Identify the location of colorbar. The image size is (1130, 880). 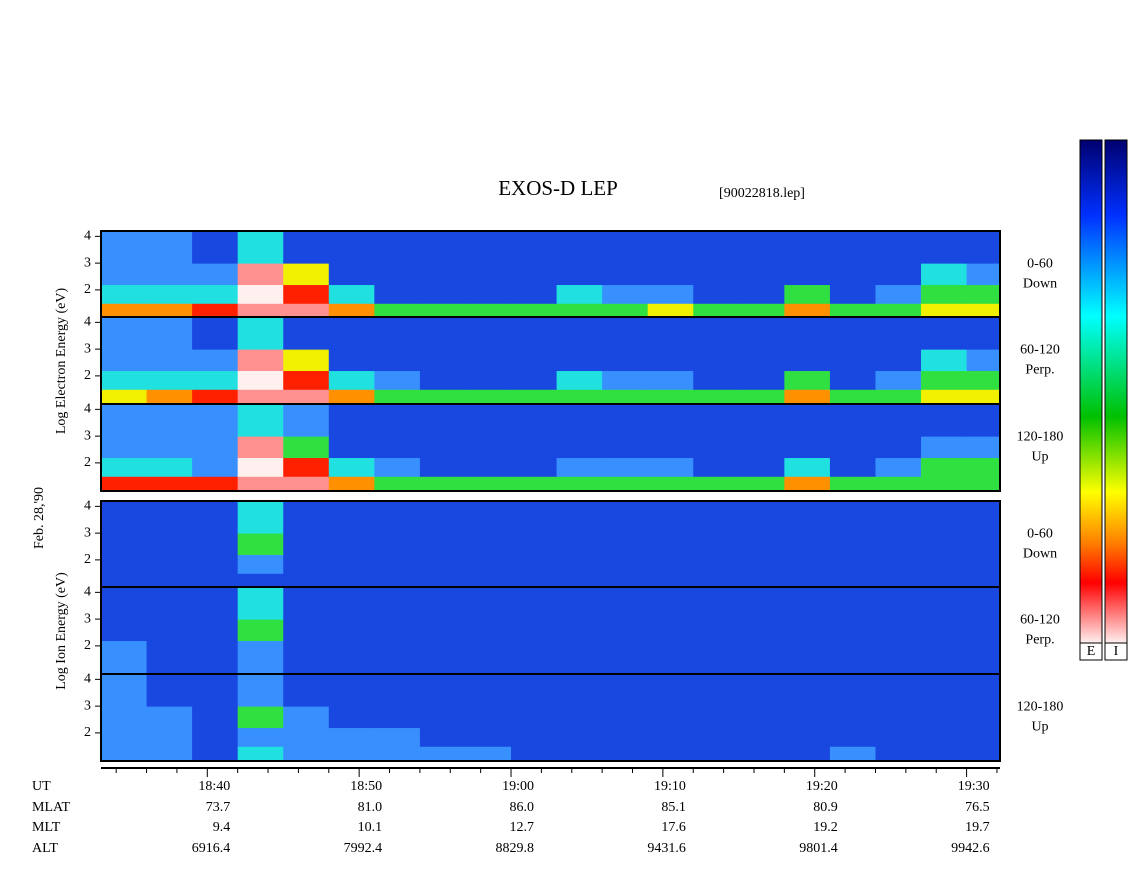
(1091, 391).